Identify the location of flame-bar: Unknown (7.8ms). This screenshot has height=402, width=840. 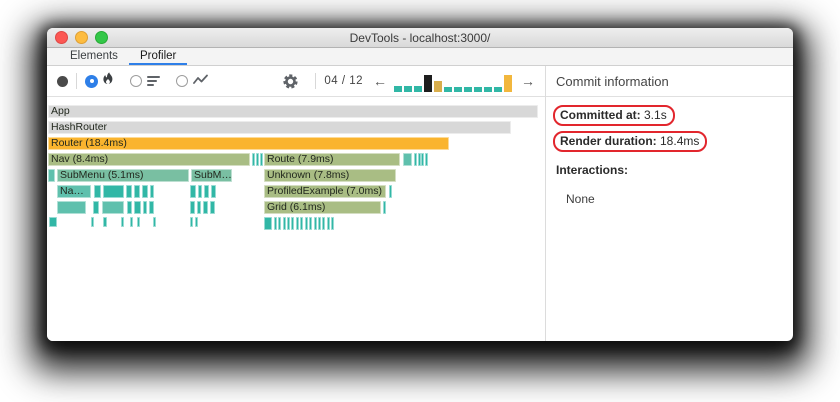
(330, 175).